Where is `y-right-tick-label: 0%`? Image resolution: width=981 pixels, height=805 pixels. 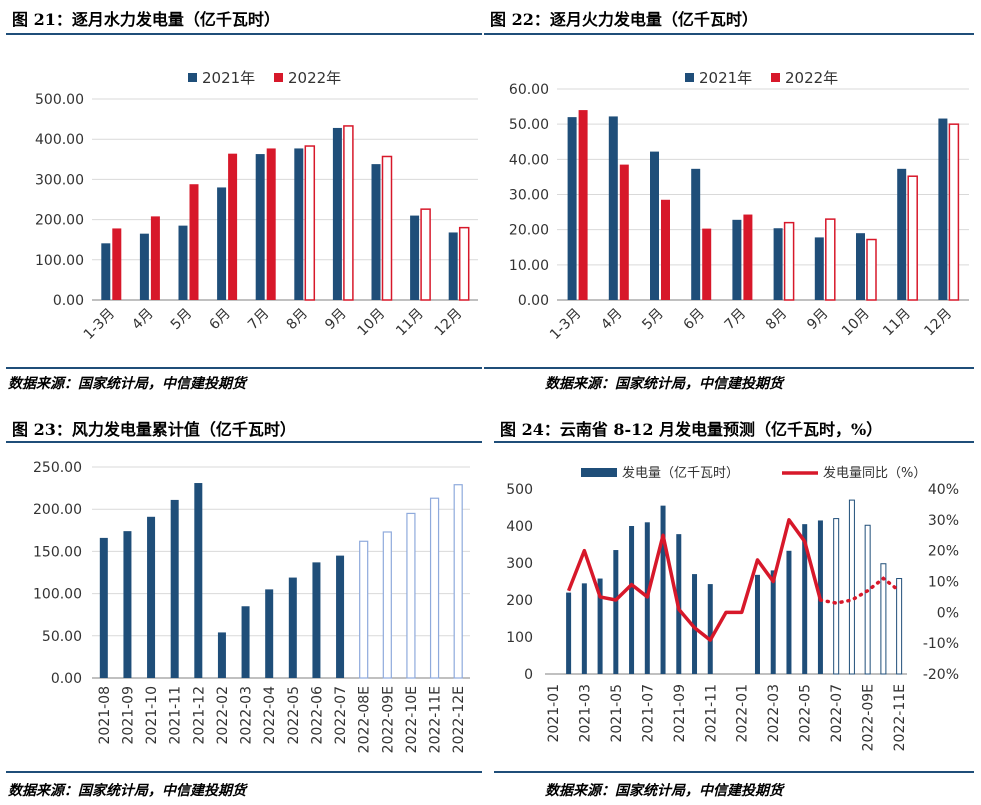 y-right-tick-label: 0% is located at coordinates (948, 613).